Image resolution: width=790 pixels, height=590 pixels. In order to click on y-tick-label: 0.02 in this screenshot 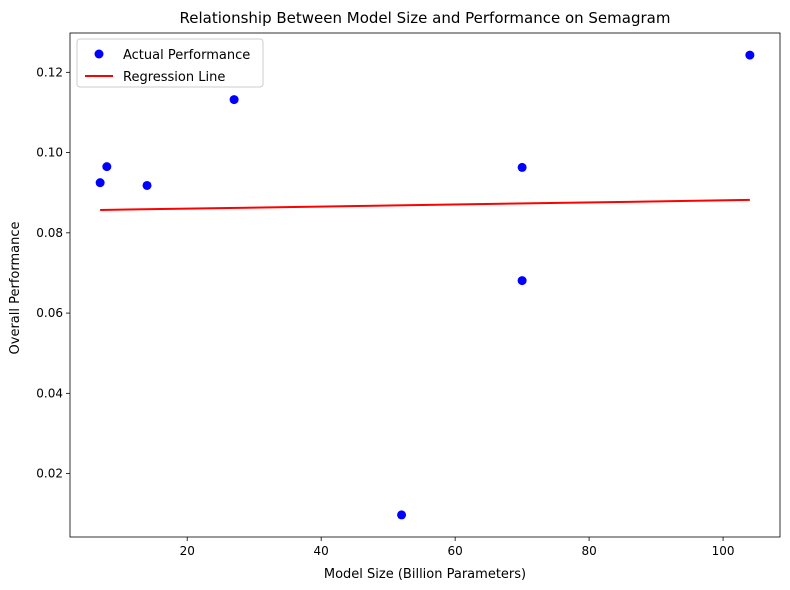, I will do `click(49, 474)`.